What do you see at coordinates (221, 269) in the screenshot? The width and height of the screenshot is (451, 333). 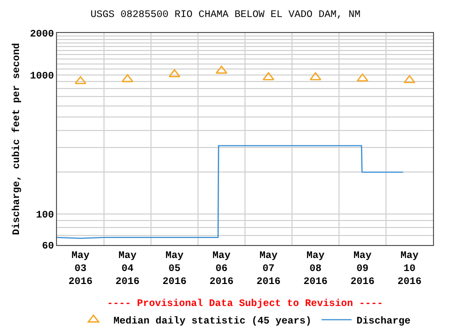 I see `x-tick-label: May 06 2016` at bounding box center [221, 269].